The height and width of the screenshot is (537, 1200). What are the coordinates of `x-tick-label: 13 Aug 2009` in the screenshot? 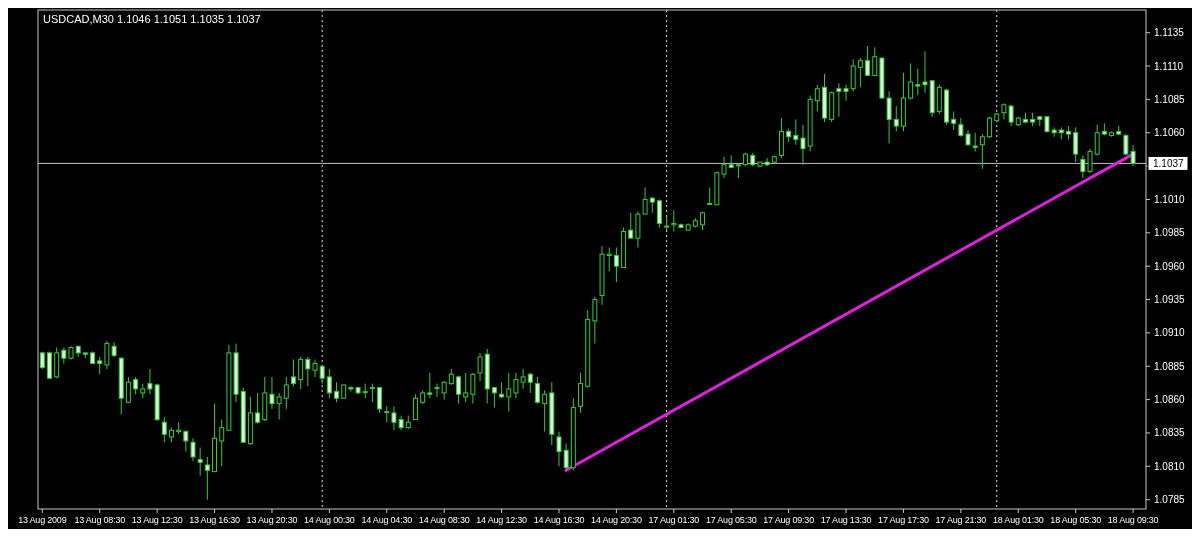 It's located at (42, 520).